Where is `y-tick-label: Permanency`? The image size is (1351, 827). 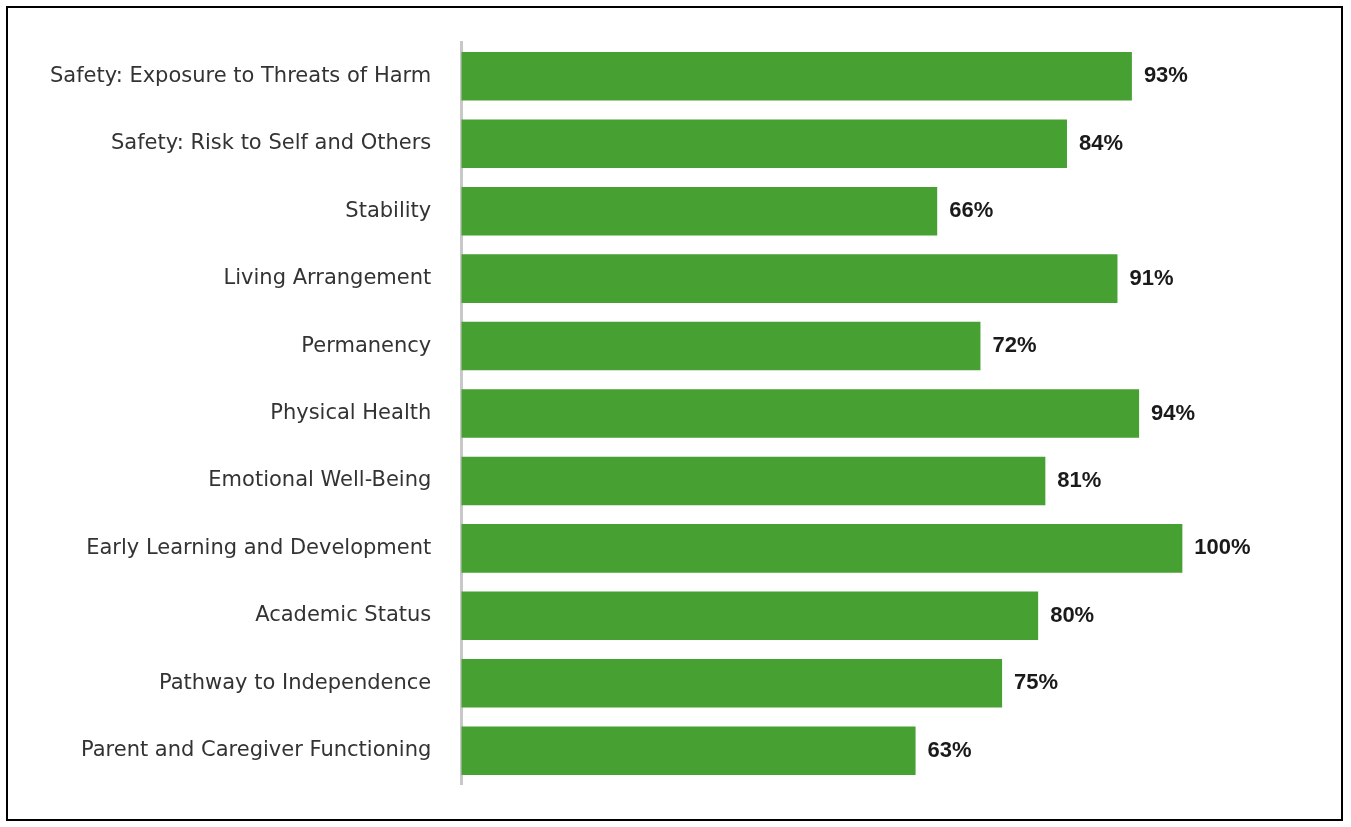
y-tick-label: Permanency is located at coordinates (366, 344).